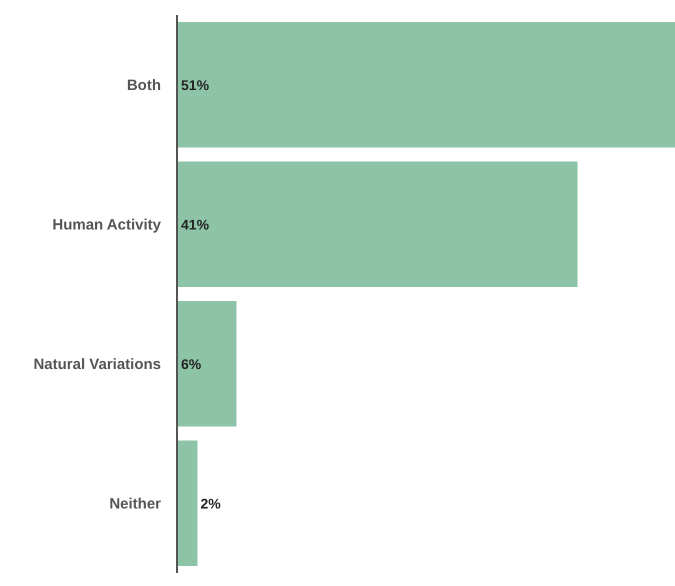 This screenshot has width=675, height=586. What do you see at coordinates (107, 225) in the screenshot?
I see `y-tick-label: Human Activity` at bounding box center [107, 225].